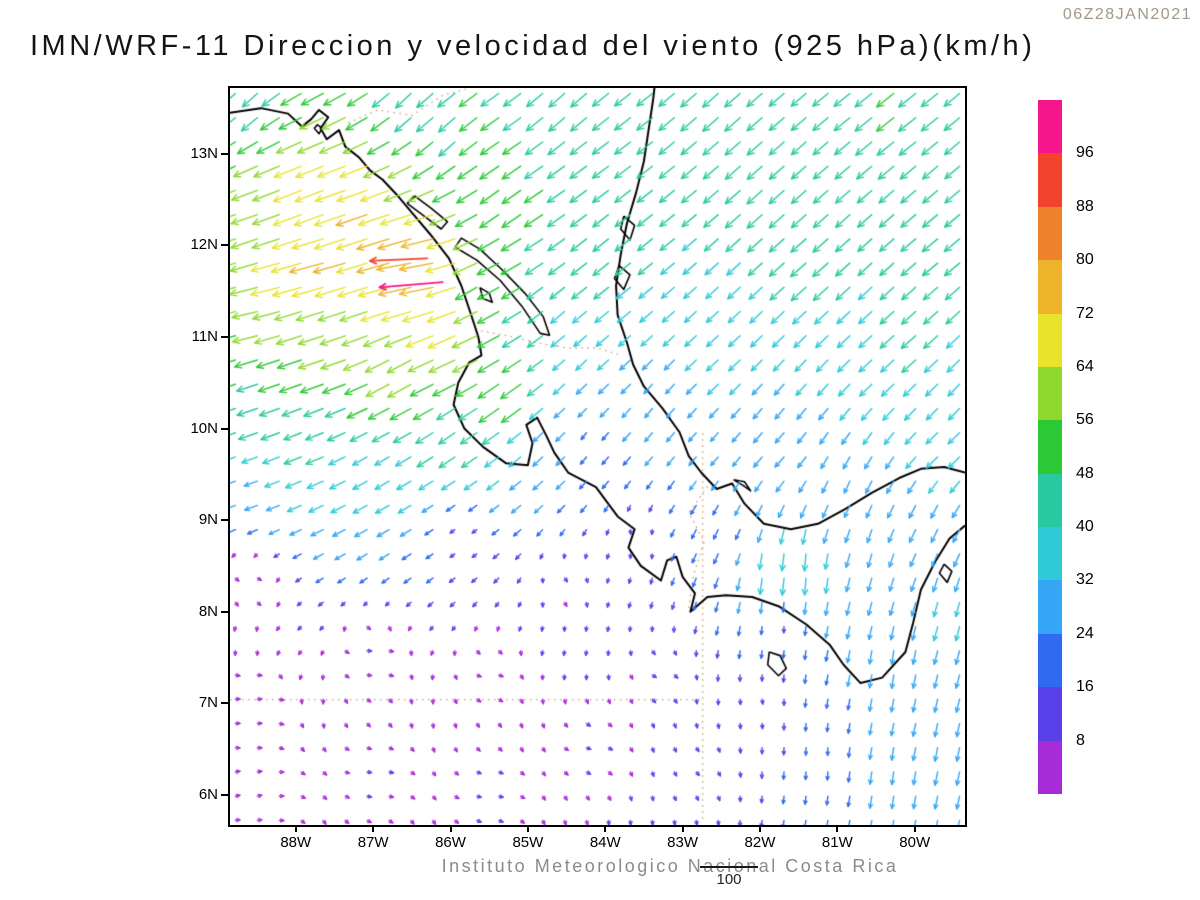  I want to click on y-tick-label: 12N, so click(204, 245).